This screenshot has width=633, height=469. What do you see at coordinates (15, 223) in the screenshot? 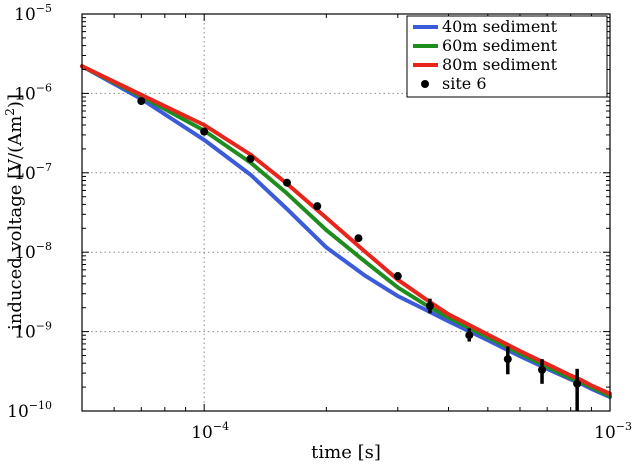
I see `y-axis-label-main: induced voltage [V/(Am` at bounding box center [15, 223].